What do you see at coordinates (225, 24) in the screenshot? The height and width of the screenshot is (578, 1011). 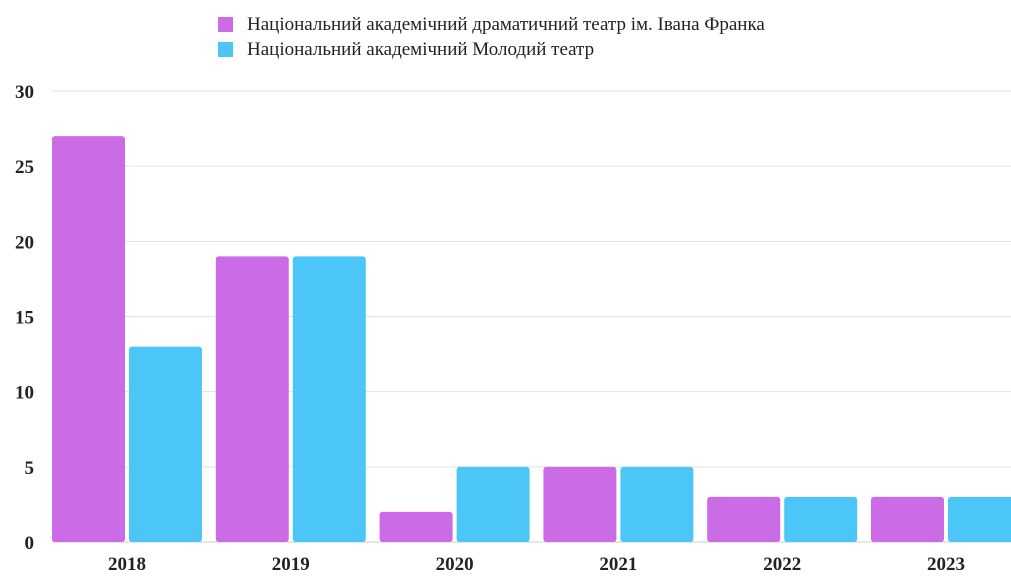 I see `legend-swatch-franko` at bounding box center [225, 24].